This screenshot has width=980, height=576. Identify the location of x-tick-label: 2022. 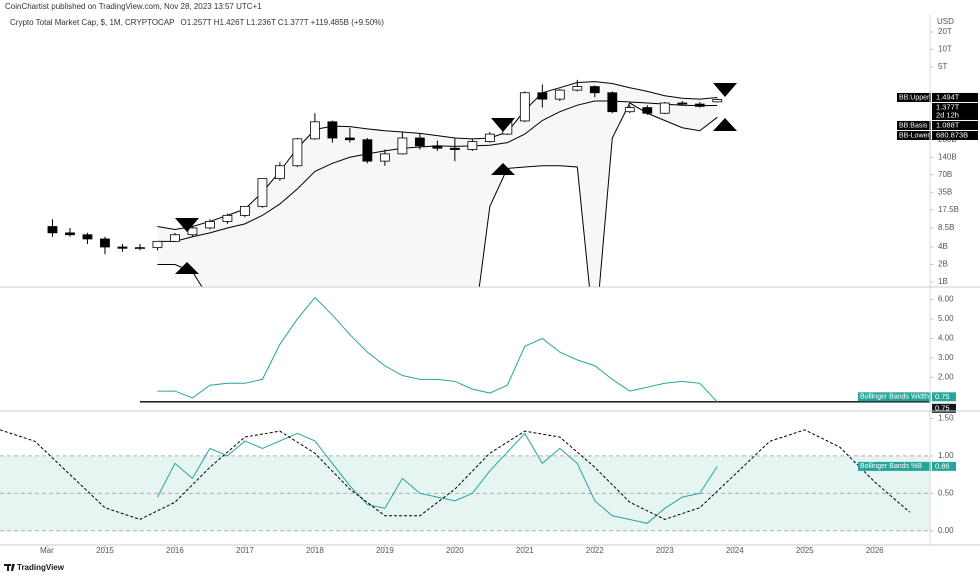
(595, 550).